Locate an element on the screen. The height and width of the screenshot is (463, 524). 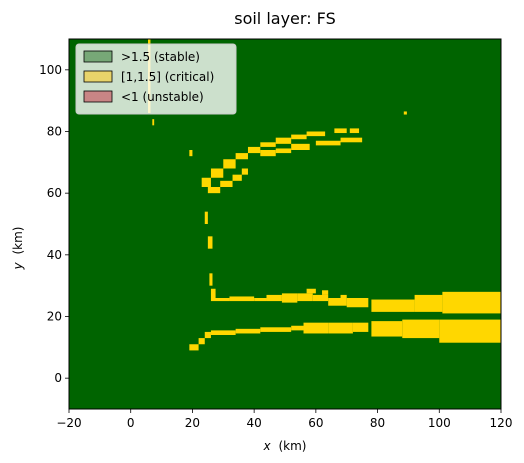
x-axis-label: x (km) is located at coordinates (285, 446).